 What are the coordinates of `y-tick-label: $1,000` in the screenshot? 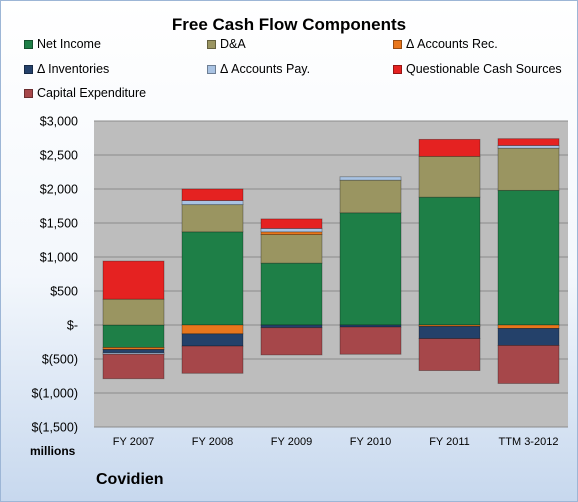 It's located at (59, 258).